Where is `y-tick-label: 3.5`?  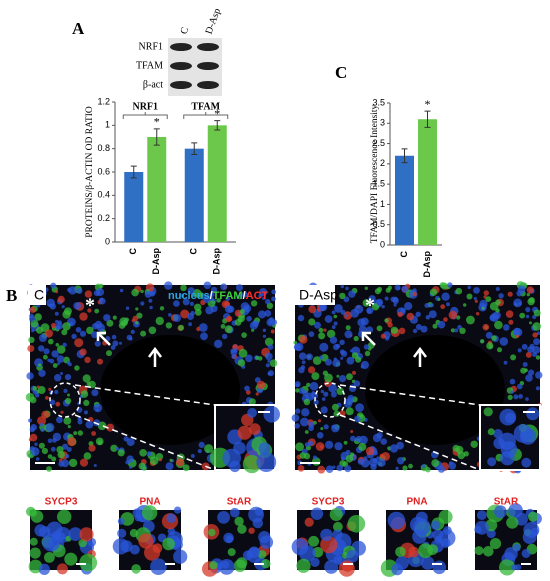 y-tick-label: 3.5 is located at coordinates (378, 102).